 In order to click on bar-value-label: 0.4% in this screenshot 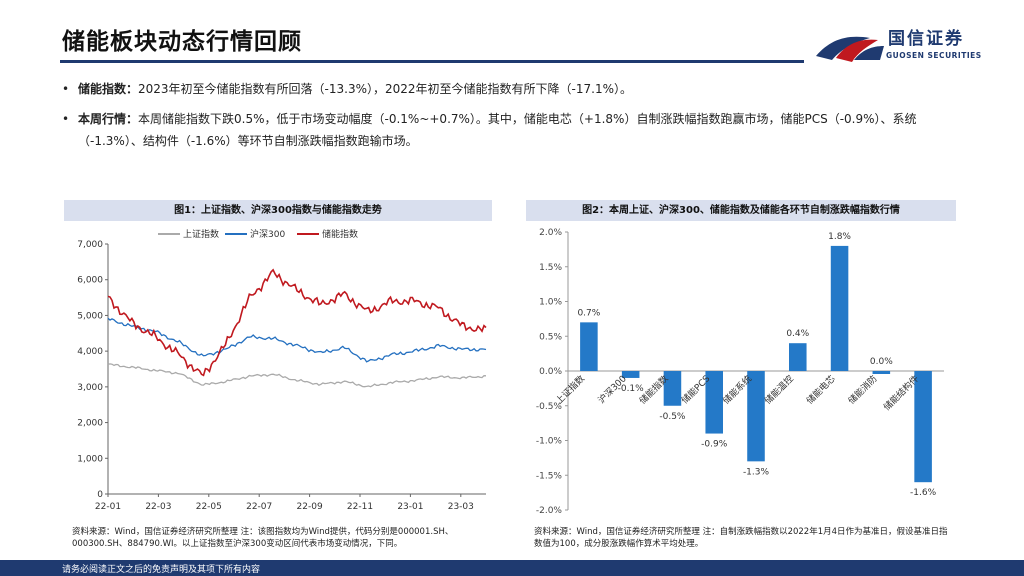, I will do `click(797, 334)`.